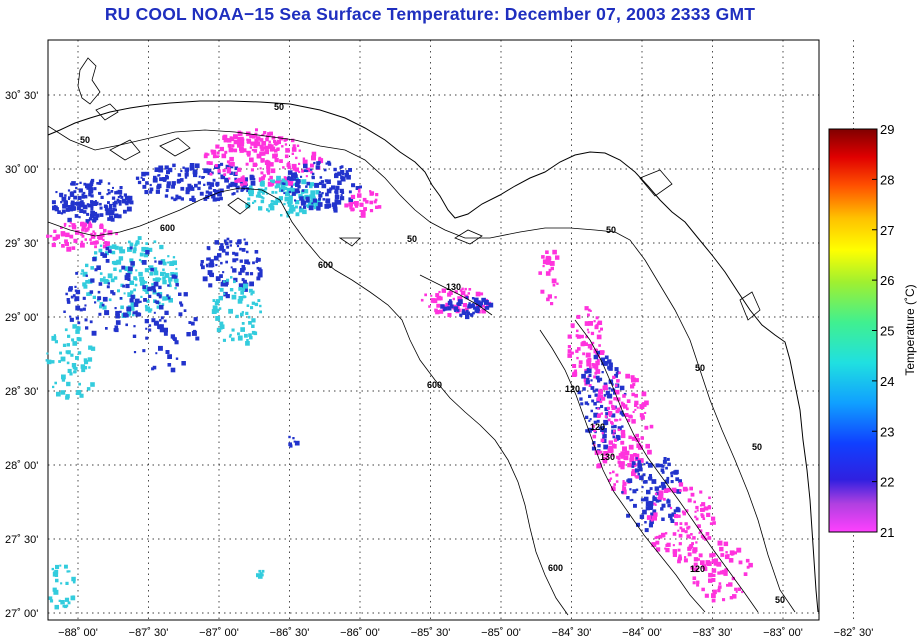 Image resolution: width=920 pixels, height=641 pixels. I want to click on x-tick-label: −87˚ 00', so click(219, 633).